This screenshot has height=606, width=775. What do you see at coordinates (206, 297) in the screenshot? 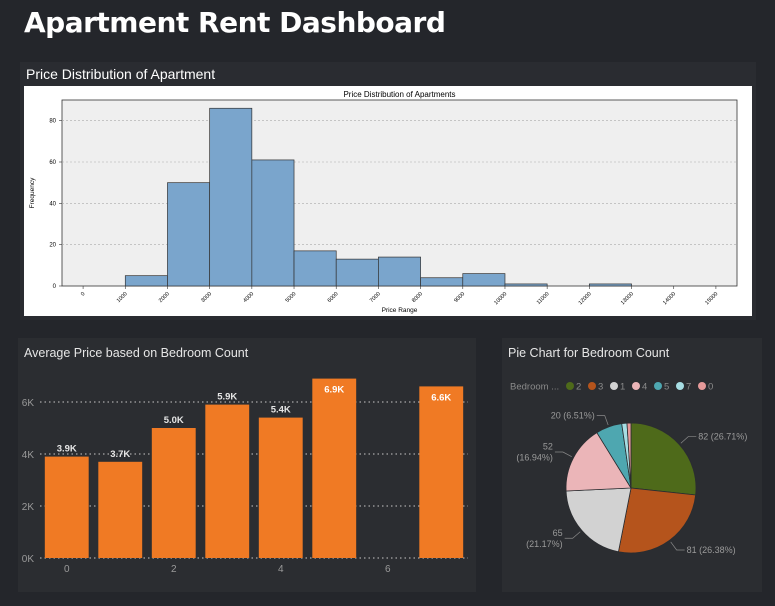
I see `histogram-xtick-label: 3000` at bounding box center [206, 297].